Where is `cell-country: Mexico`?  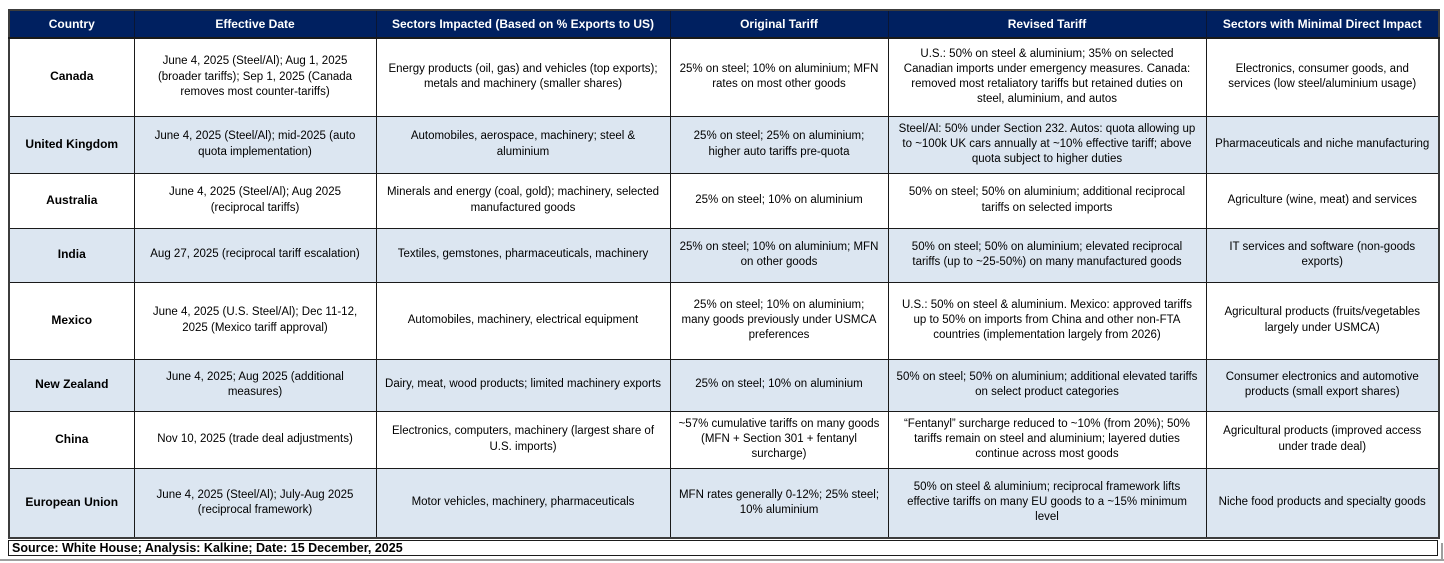
cell-country: Mexico is located at coordinates (71, 320).